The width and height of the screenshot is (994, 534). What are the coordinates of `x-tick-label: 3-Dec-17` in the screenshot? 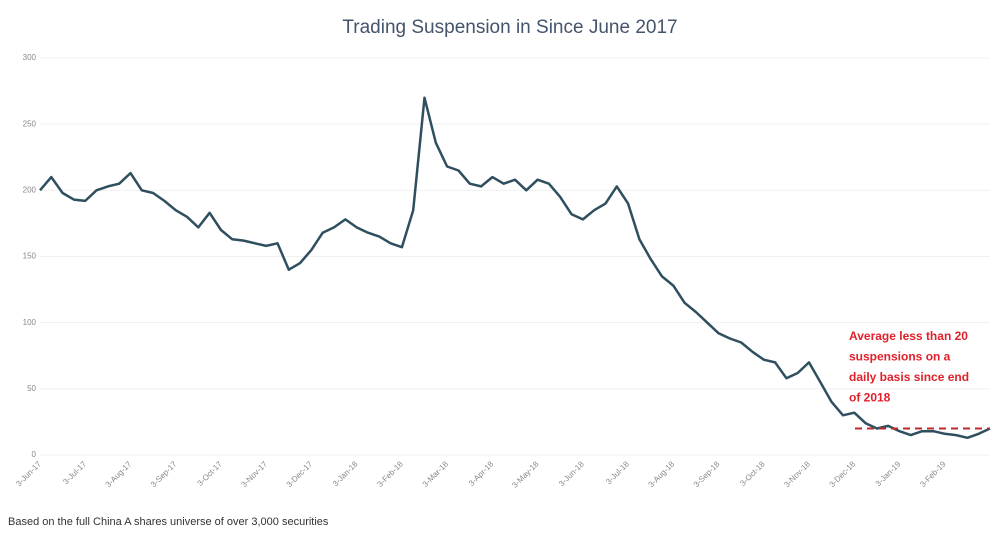 It's located at (300, 474).